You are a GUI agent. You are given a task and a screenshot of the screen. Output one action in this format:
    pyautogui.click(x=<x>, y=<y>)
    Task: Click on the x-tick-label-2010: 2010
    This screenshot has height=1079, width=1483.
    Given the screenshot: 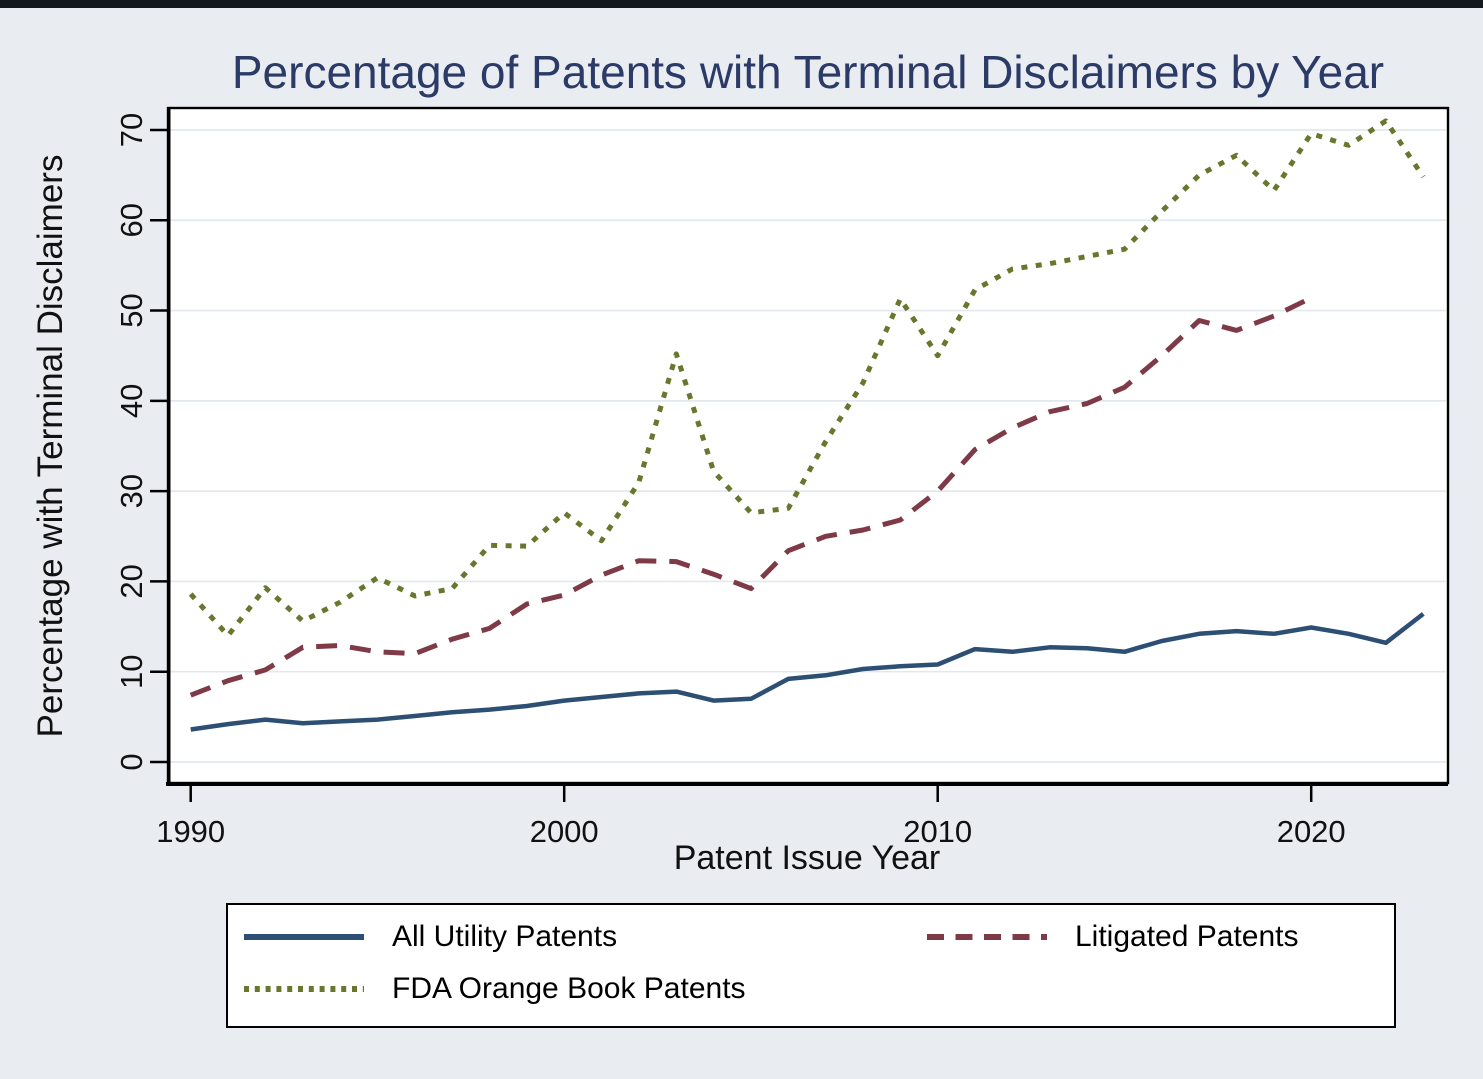 What is the action you would take?
    pyautogui.click(x=937, y=831)
    